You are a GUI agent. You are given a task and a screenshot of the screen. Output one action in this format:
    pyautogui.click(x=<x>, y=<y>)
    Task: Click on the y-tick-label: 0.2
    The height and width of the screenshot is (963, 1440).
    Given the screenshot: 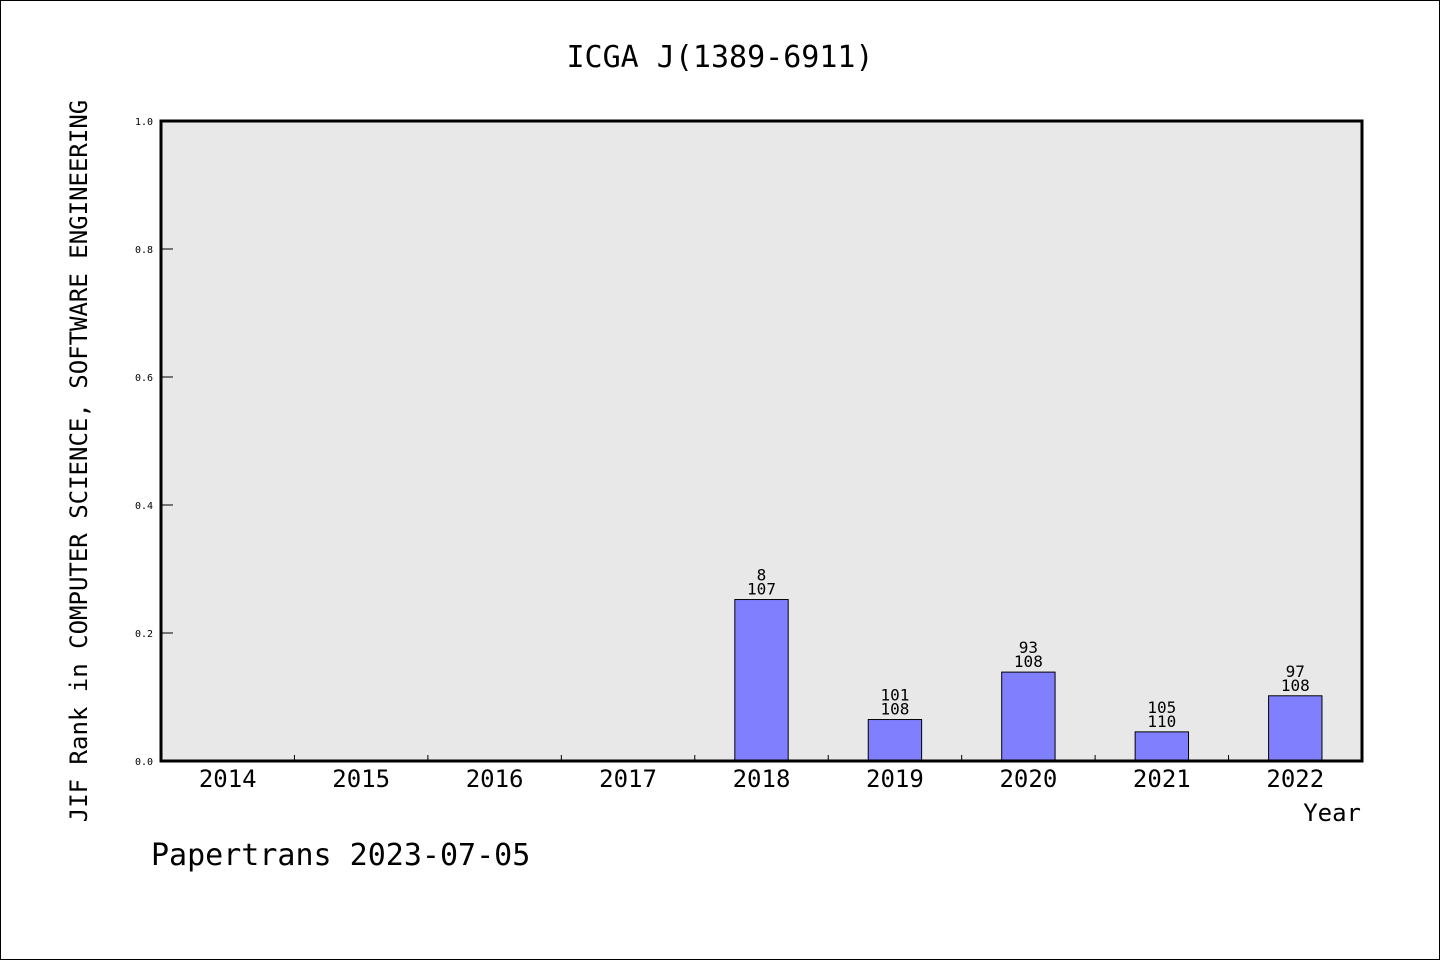 What is the action you would take?
    pyautogui.click(x=144, y=634)
    